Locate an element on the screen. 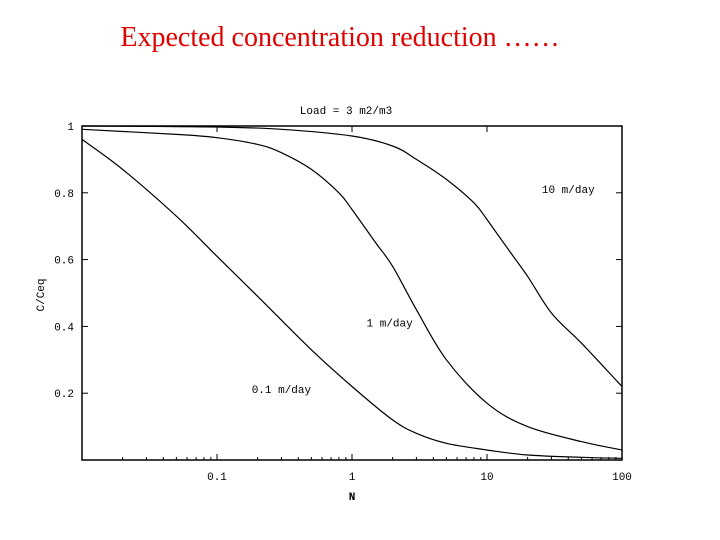 This screenshot has height=540, width=720. x-tick-label: 1 is located at coordinates (352, 478).